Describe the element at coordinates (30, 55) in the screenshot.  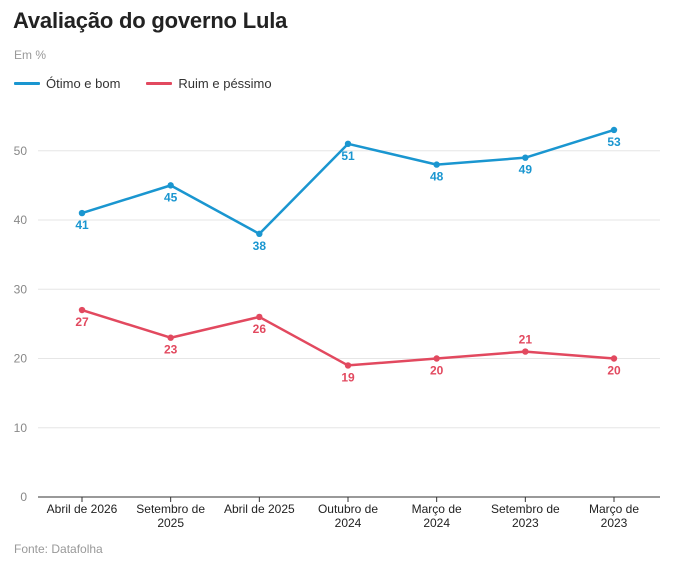
I see `chart-subtitle: Em %` at that location.